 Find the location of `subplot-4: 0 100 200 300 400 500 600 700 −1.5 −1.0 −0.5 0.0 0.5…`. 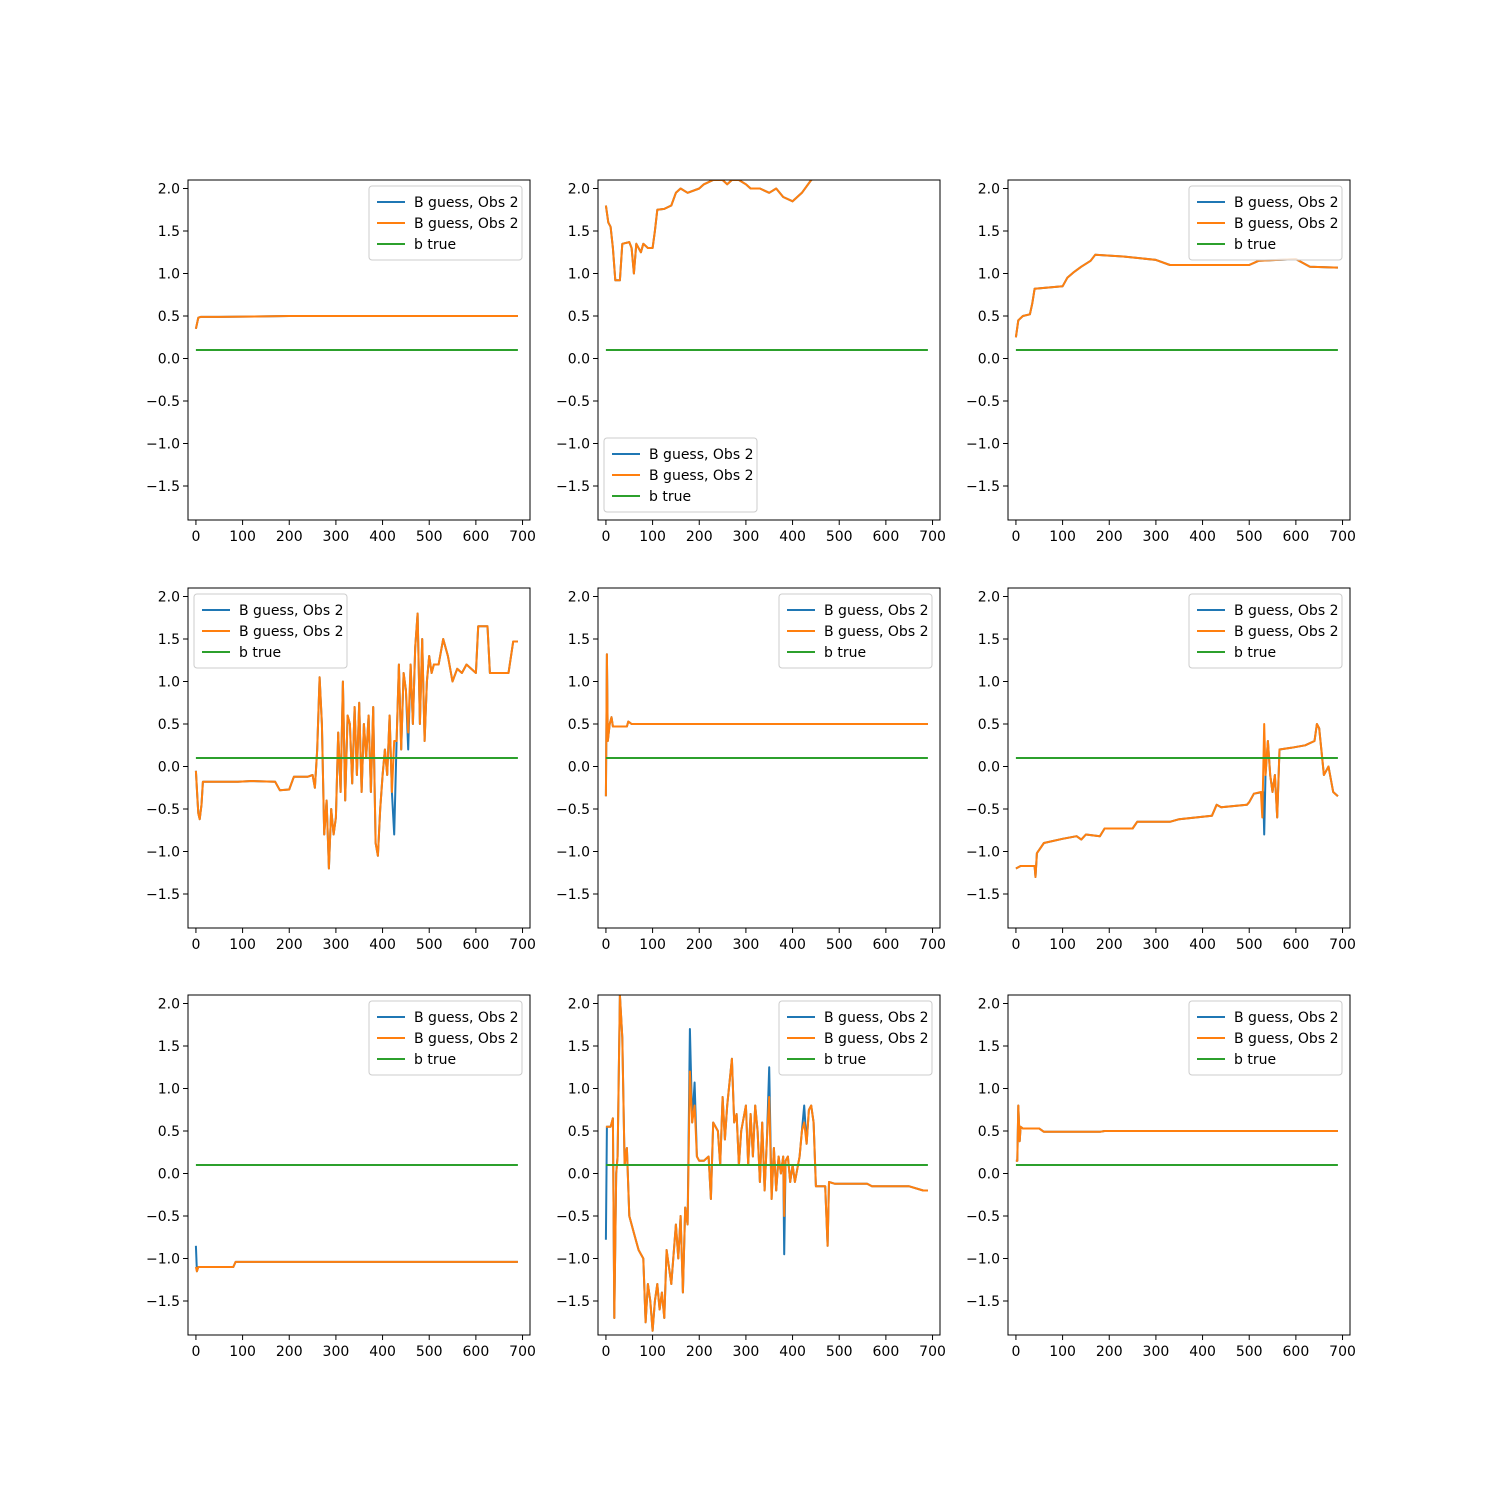

subplot-4: 0 100 200 300 400 500 600 700 −1.5 −1.0 −0.5 0.0 0.5… is located at coordinates (341, 770).